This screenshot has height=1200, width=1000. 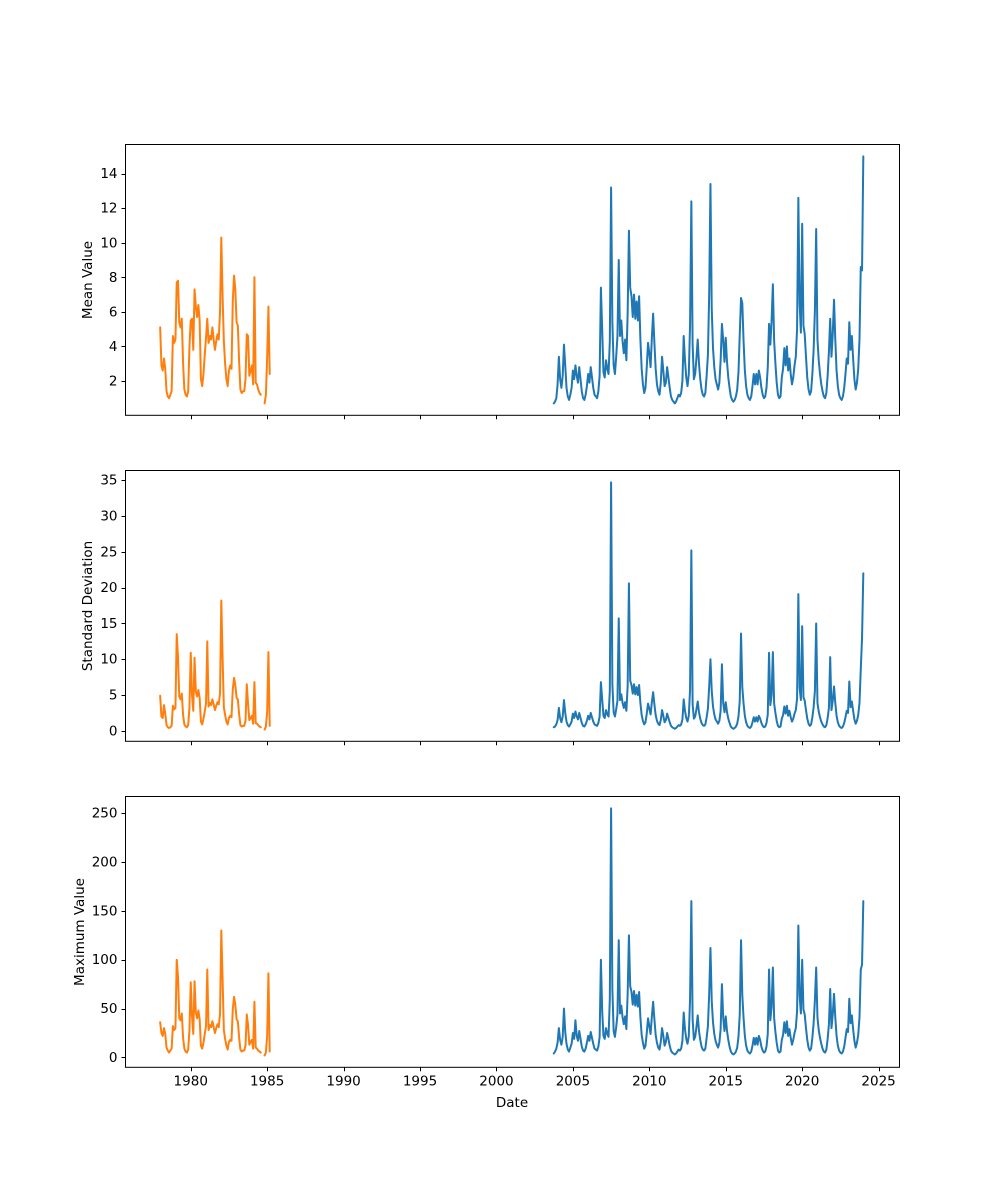 What do you see at coordinates (512, 1103) in the screenshot?
I see `xlabel-date: Date` at bounding box center [512, 1103].